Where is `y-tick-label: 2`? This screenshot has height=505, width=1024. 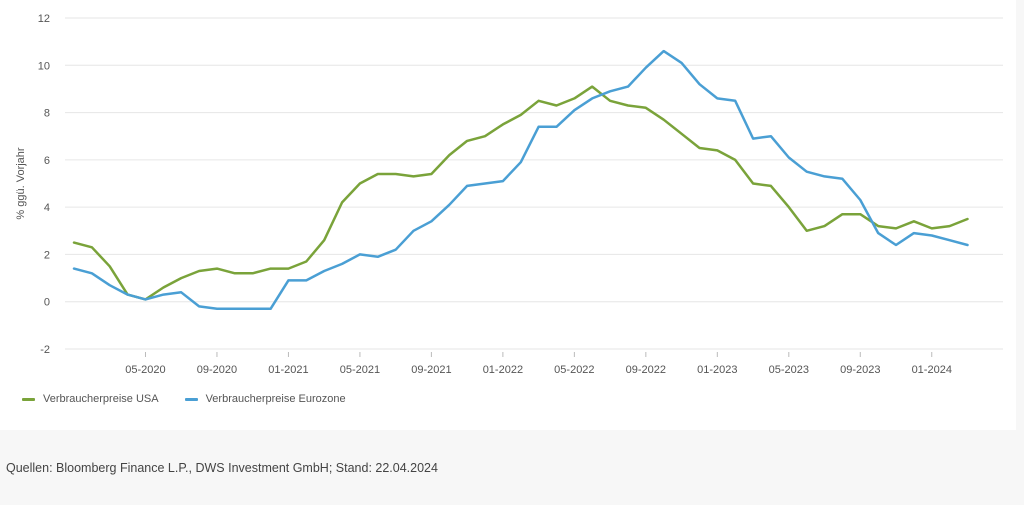 y-tick-label: 2 is located at coordinates (47, 255).